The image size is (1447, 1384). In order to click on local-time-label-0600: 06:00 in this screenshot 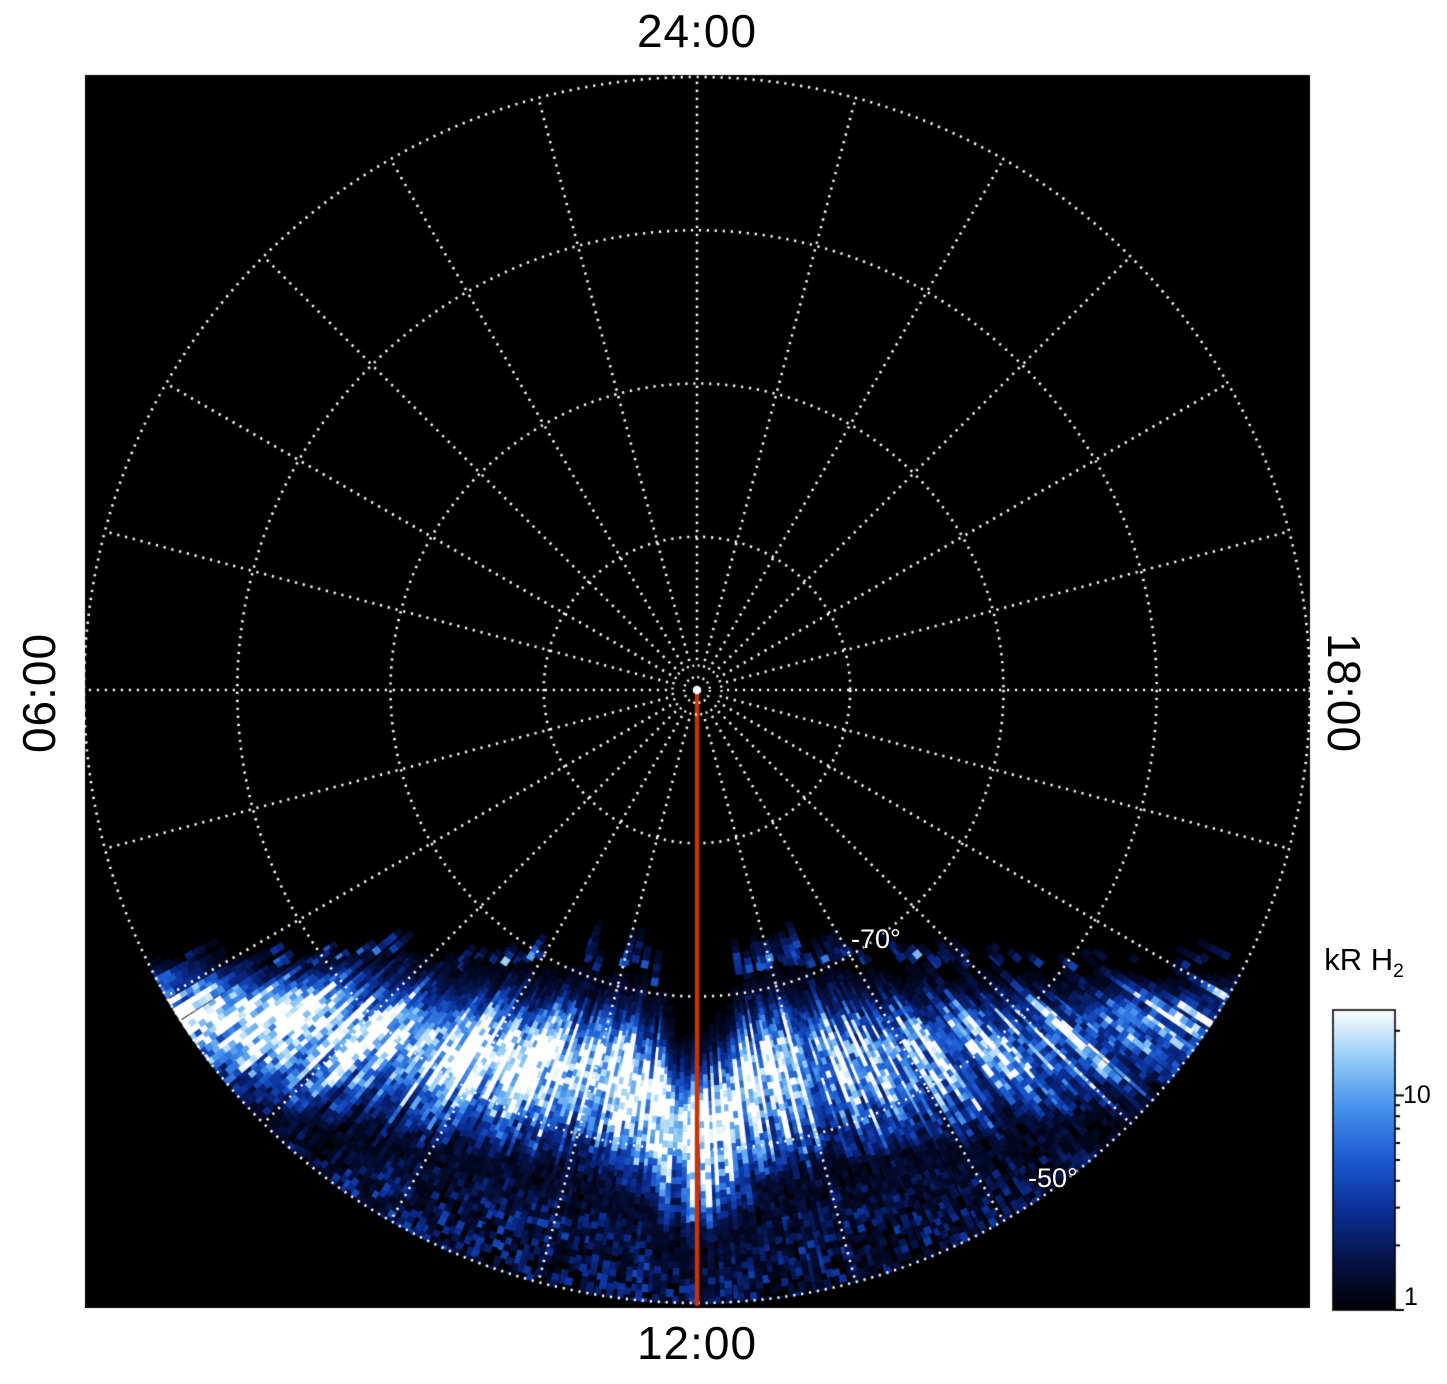, I will do `click(39, 693)`.